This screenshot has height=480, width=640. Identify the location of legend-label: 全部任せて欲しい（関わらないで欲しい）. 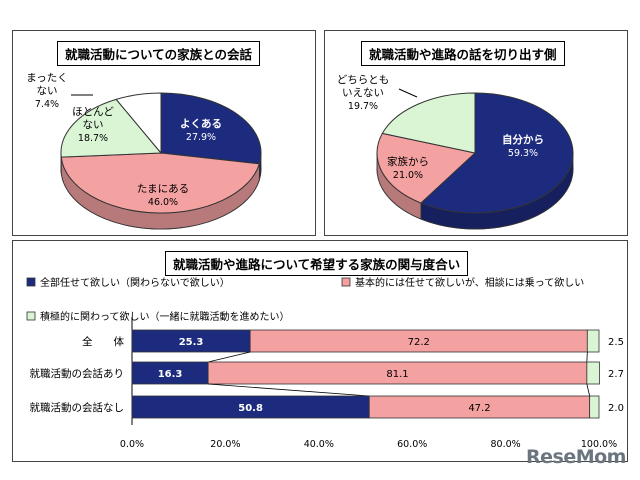
(135, 282).